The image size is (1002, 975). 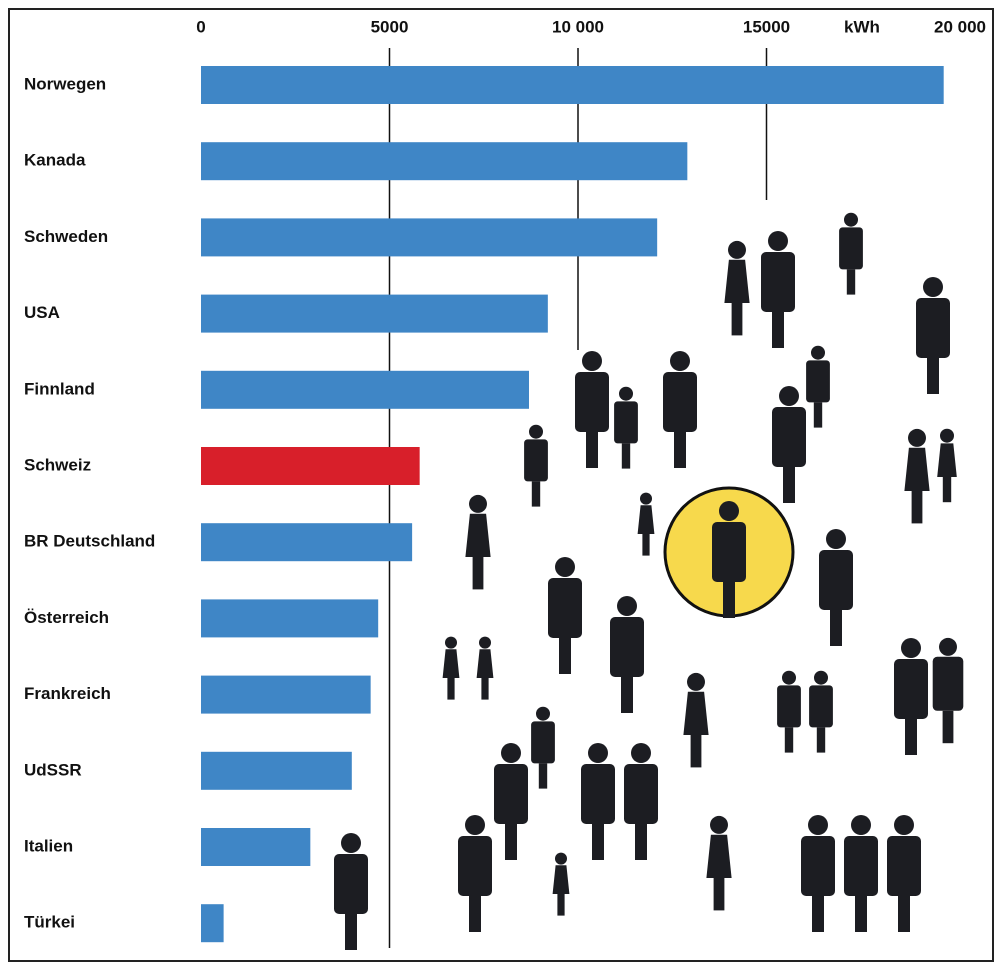 I want to click on x-tick-label: 10 000, so click(x=578, y=26).